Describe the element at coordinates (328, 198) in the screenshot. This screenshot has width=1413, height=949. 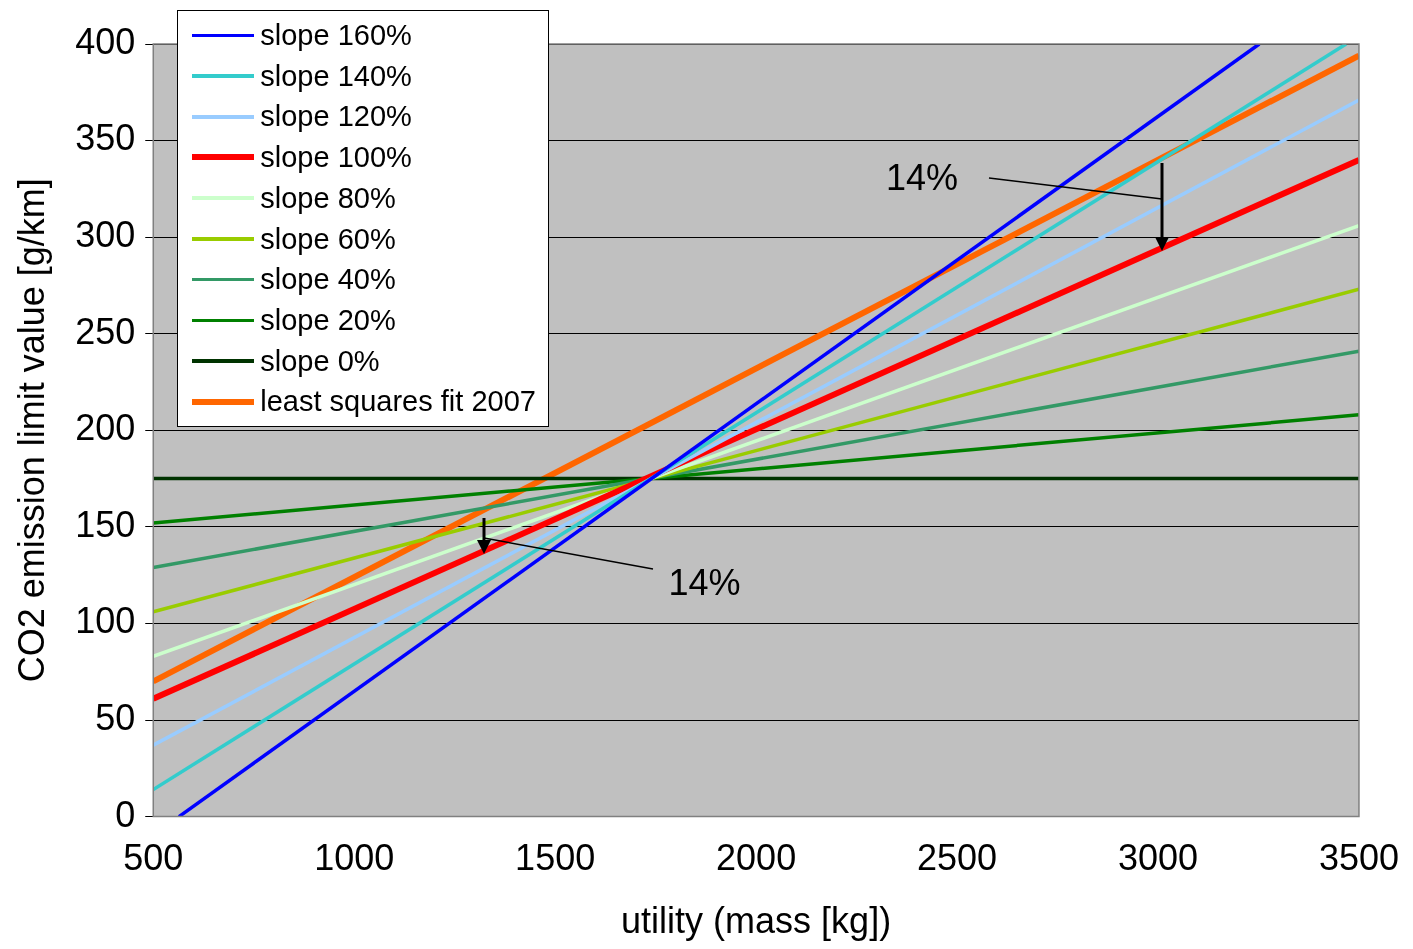
I see `legend-label: slope 80%` at that location.